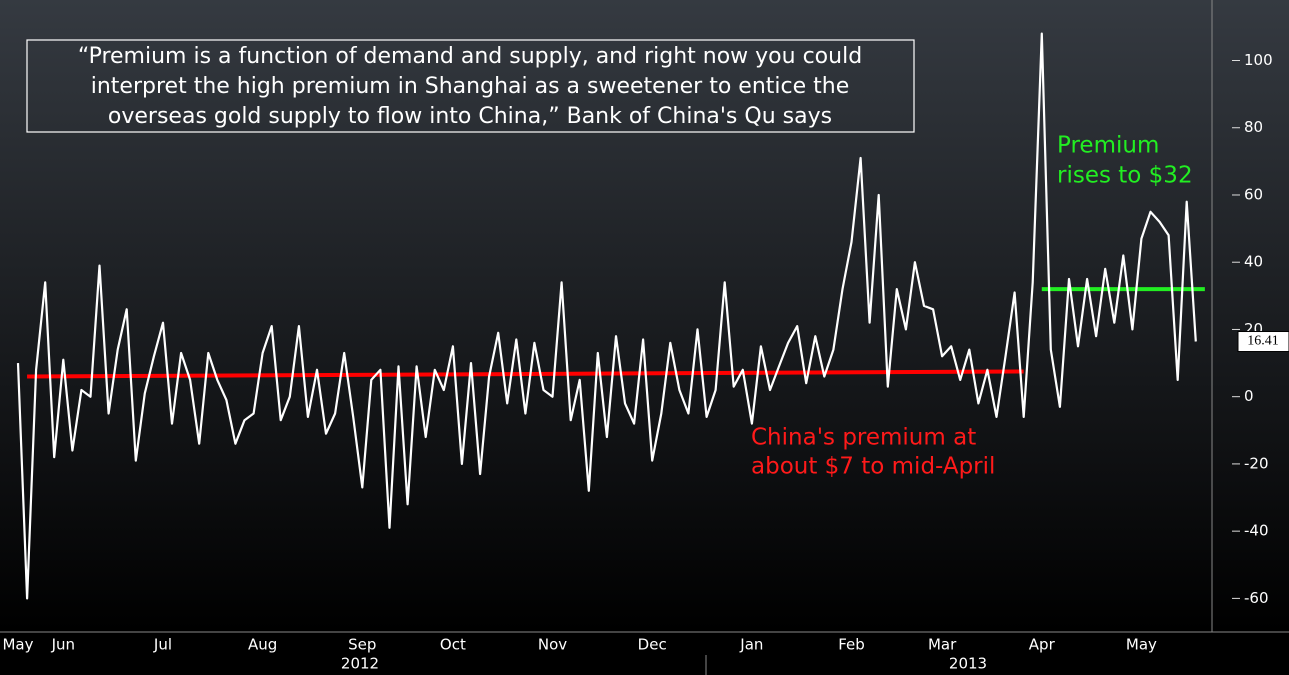 Image resolution: width=1289 pixels, height=675 pixels. Describe the element at coordinates (1256, 463) in the screenshot. I see `y-tick-label: -20` at that location.